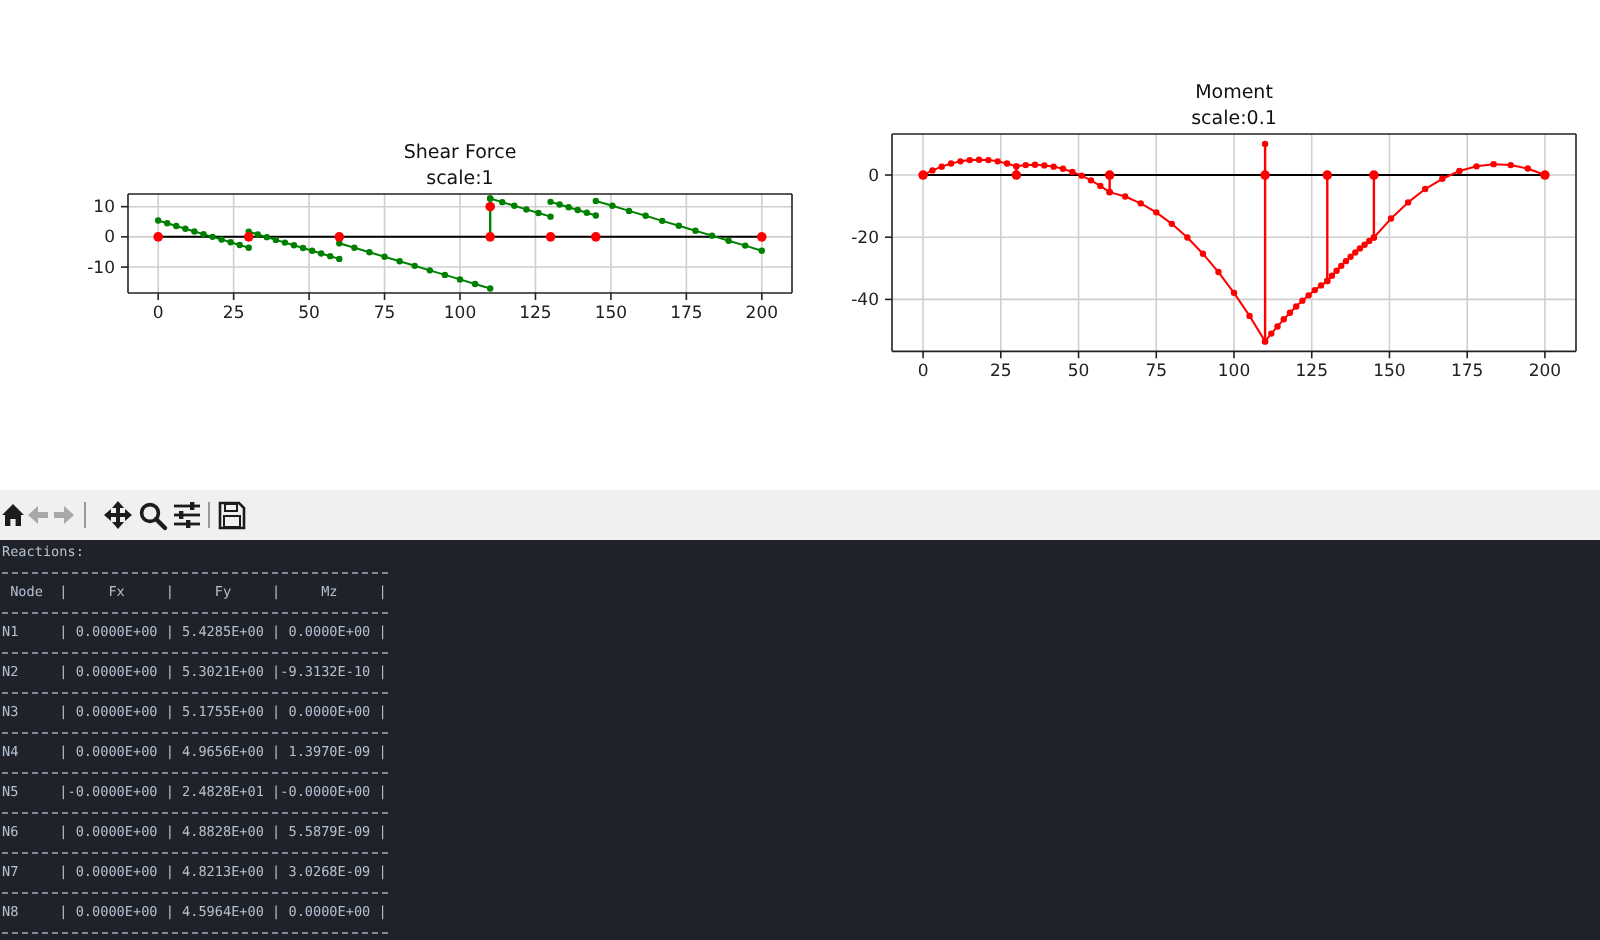 The width and height of the screenshot is (1600, 940). I want to click on y-tick-label: -40, so click(865, 300).